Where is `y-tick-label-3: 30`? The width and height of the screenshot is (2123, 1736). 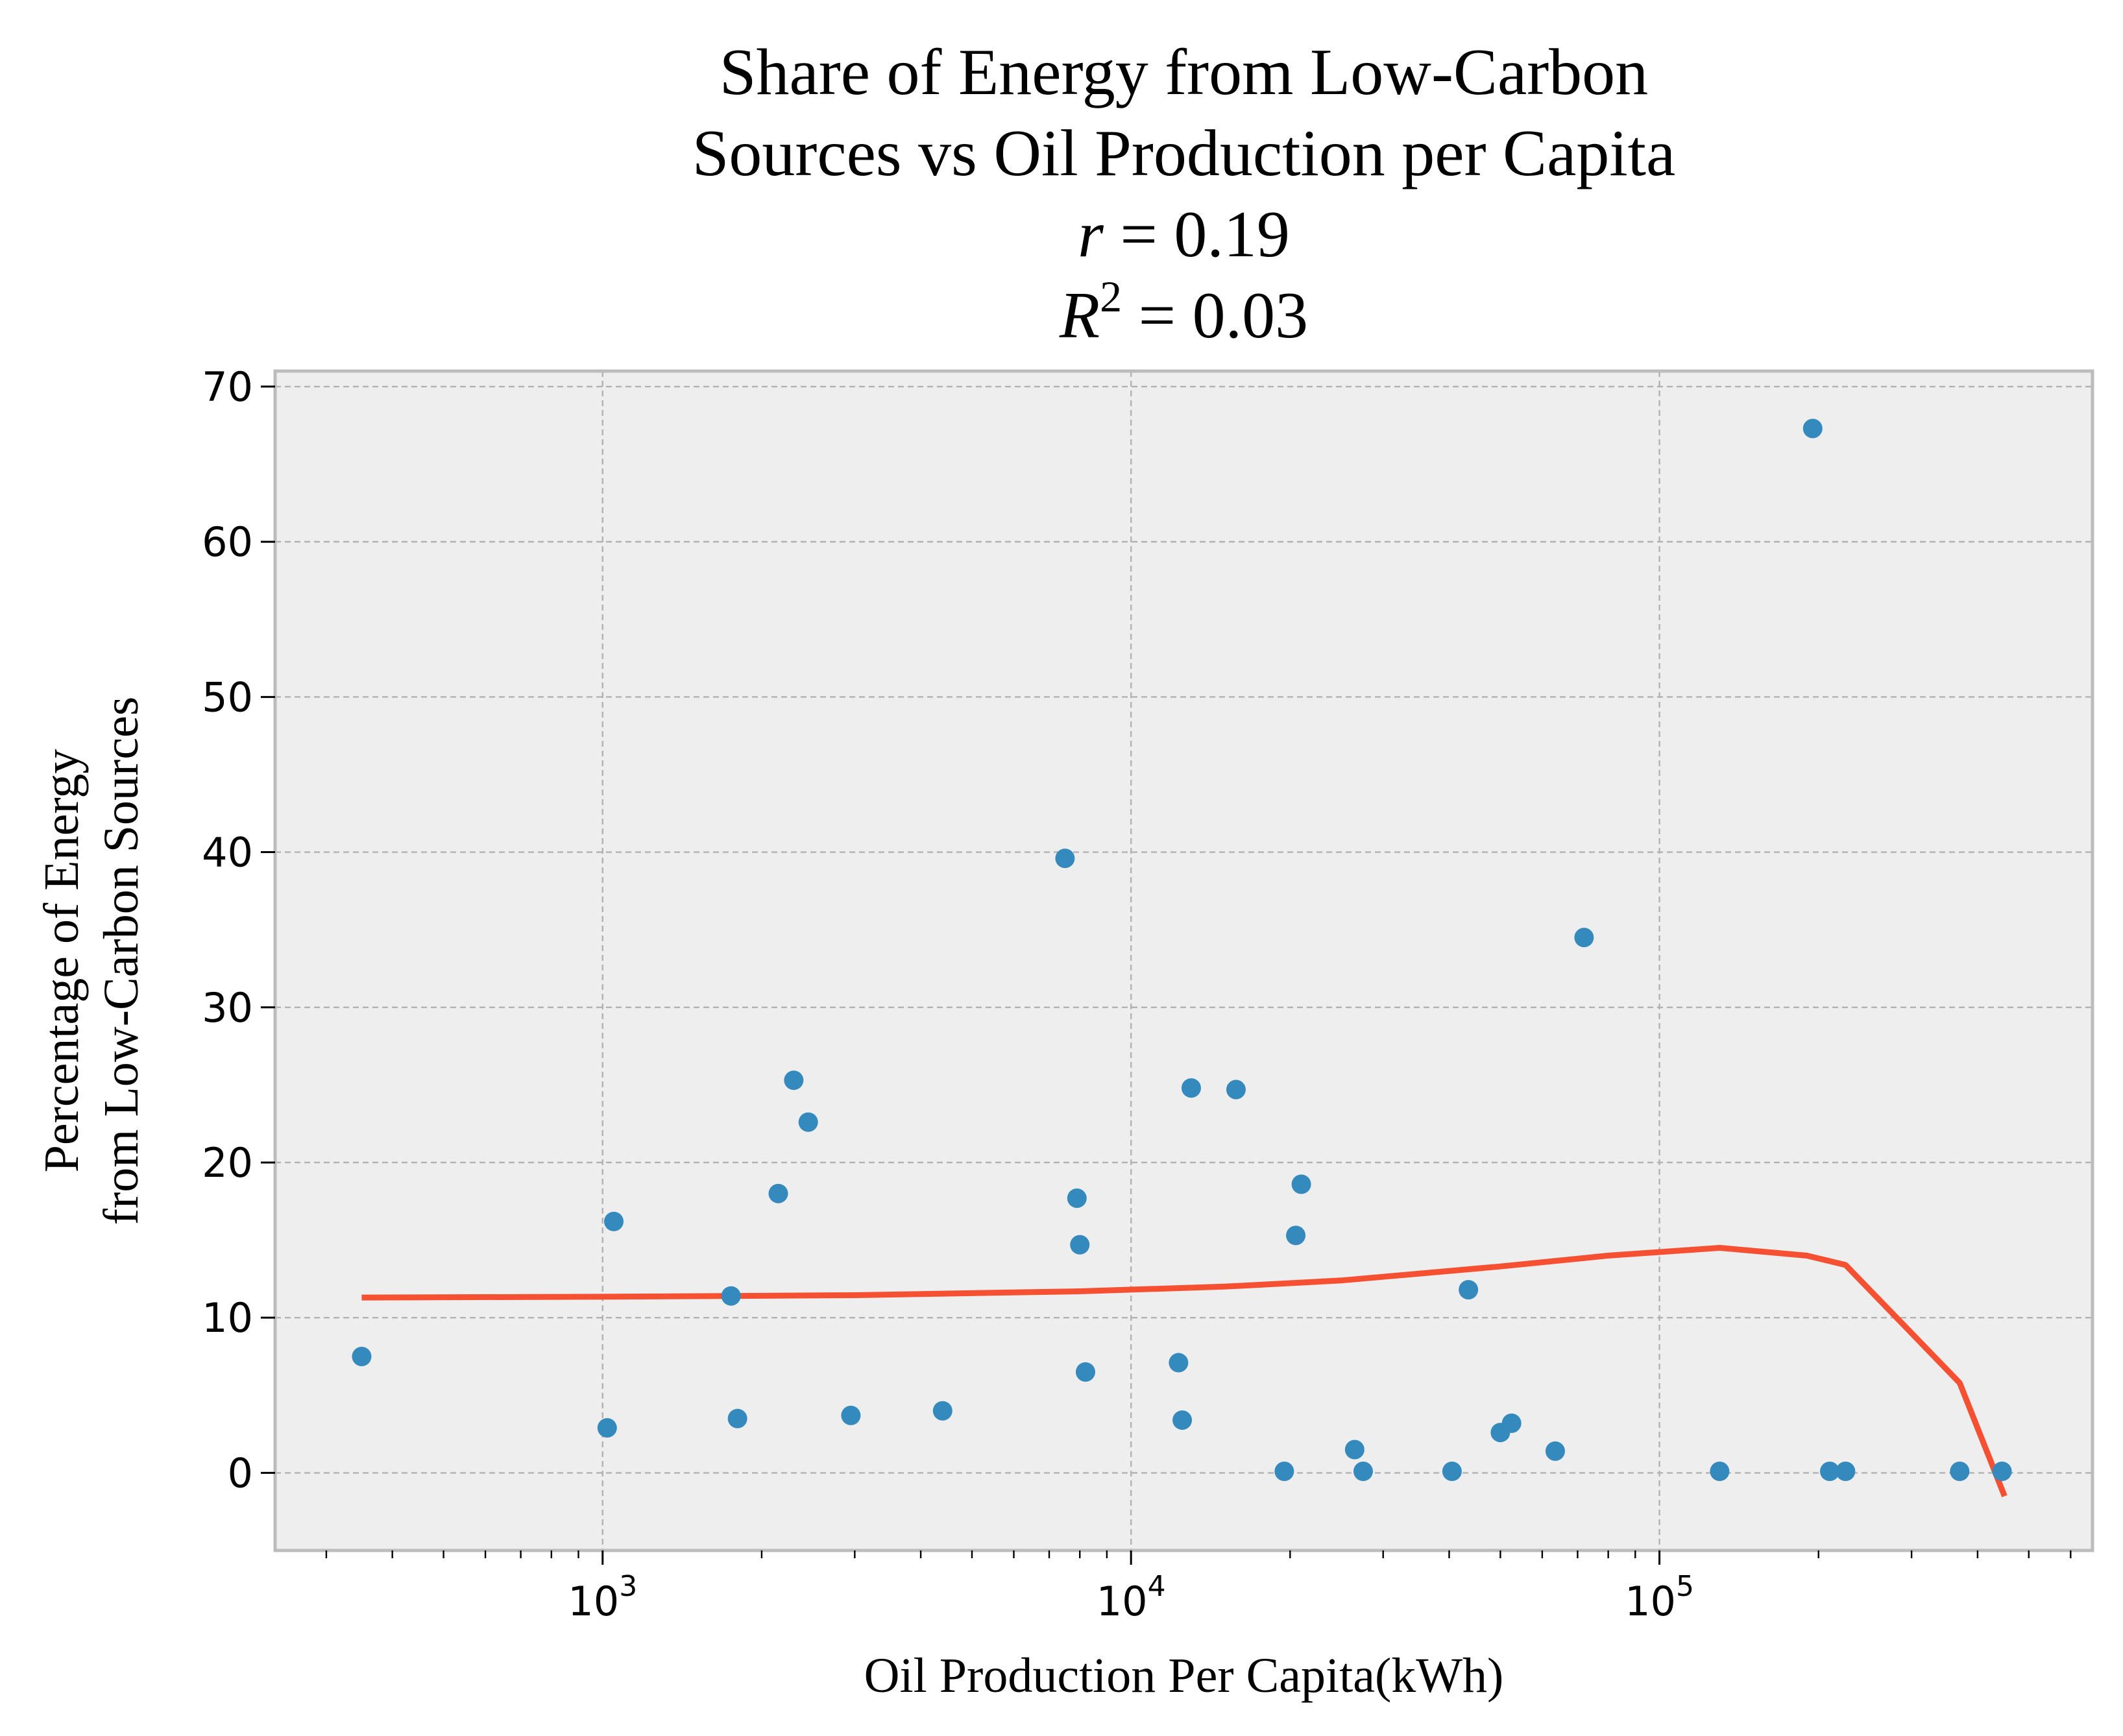 y-tick-label-3: 30 is located at coordinates (228, 1007).